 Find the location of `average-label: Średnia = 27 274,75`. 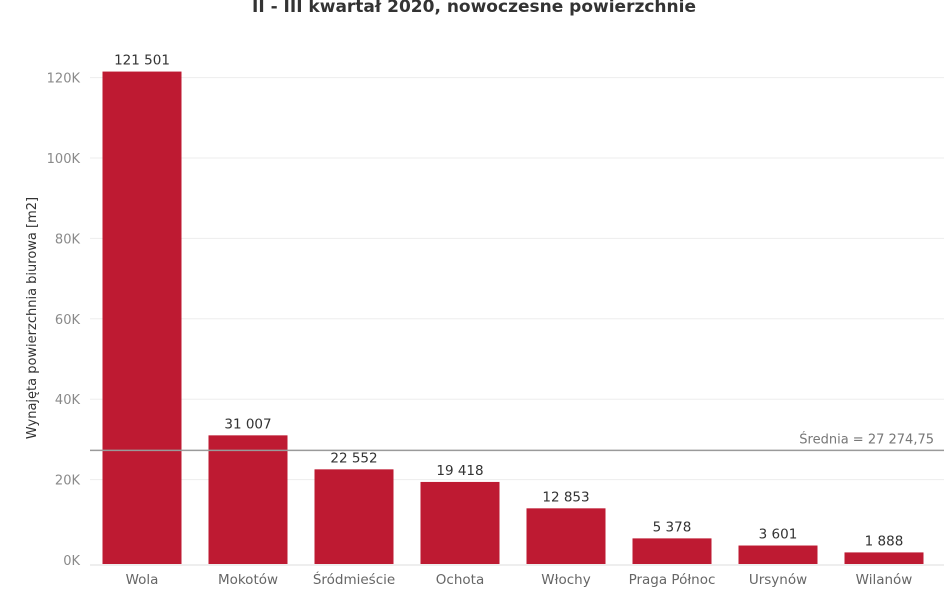

average-label: Średnia = 27 274,75 is located at coordinates (866, 439).